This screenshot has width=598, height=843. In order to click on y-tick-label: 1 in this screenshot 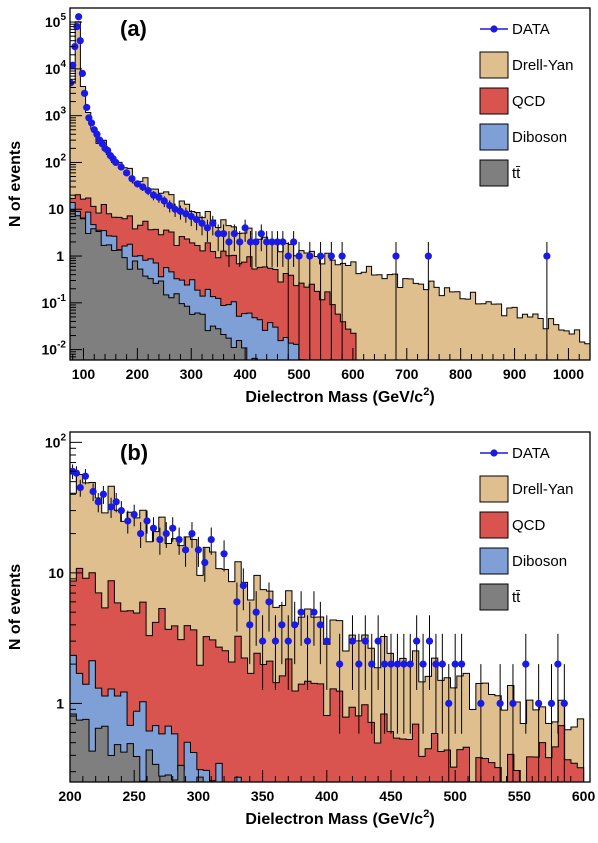, I will do `click(60, 703)`.